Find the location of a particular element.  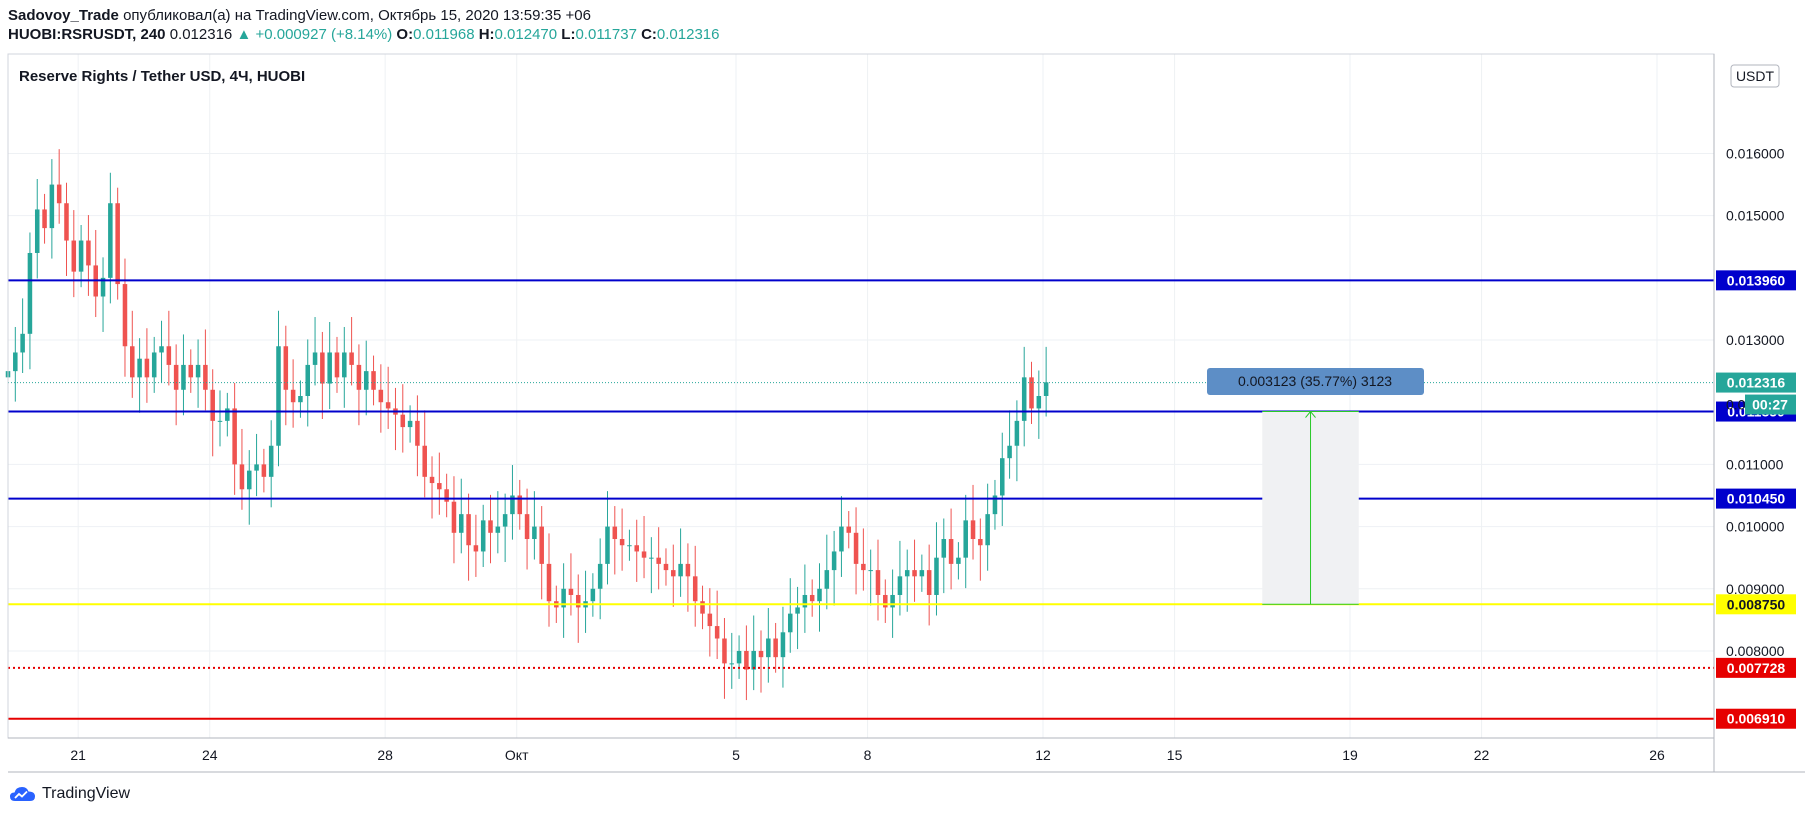

open-value: 0.011968 is located at coordinates (444, 34).